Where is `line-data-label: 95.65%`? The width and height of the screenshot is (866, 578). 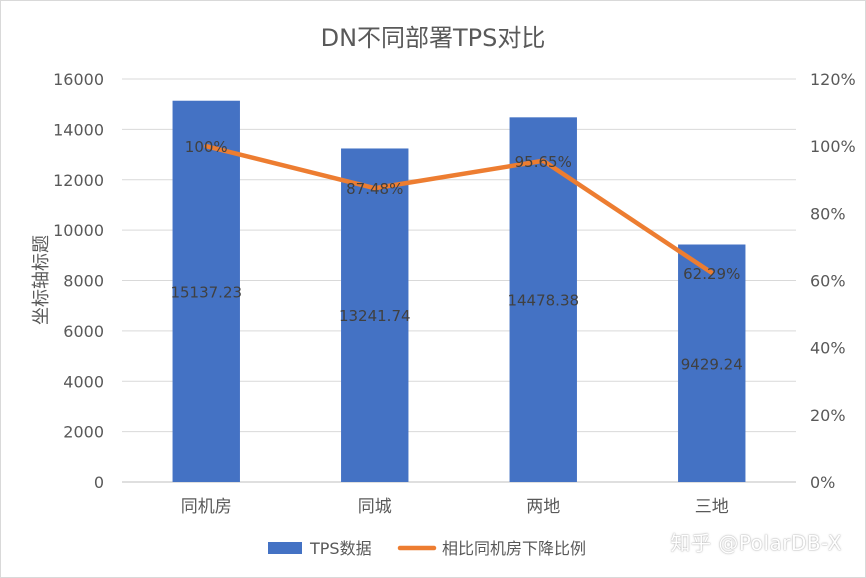
line-data-label: 95.65% is located at coordinates (543, 162).